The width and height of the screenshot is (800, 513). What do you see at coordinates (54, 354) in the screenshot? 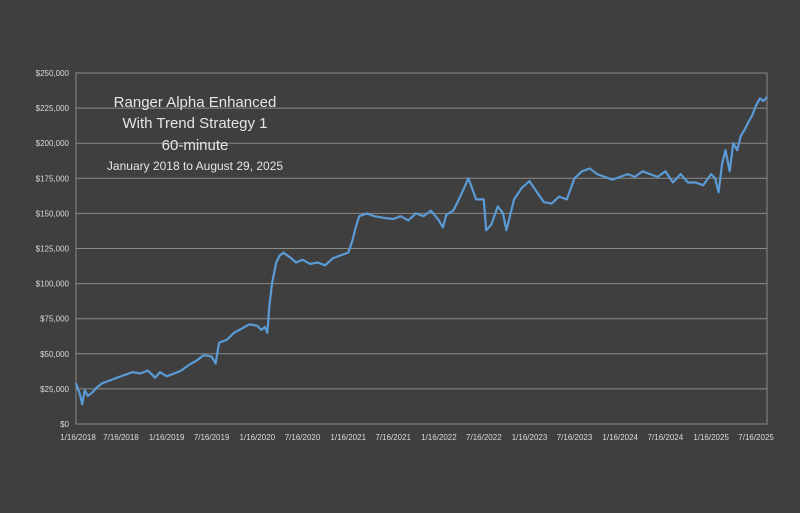
I see `y-tick-label: $50,000` at bounding box center [54, 354].